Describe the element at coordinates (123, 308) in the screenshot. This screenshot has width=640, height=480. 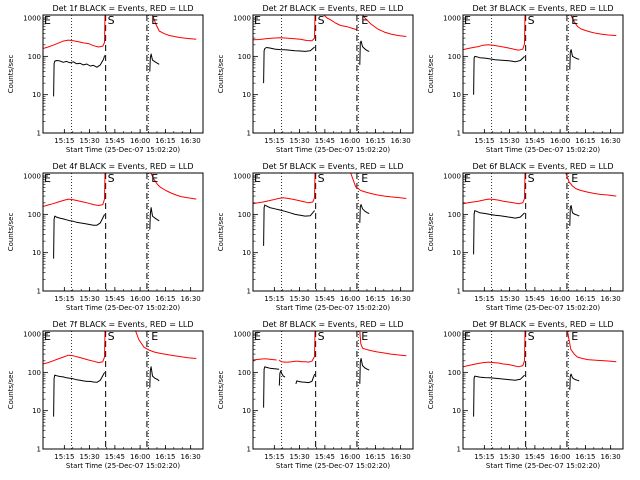
I see `x-axis-label: Start Time (25-Dec-07 15:02:20)` at that location.